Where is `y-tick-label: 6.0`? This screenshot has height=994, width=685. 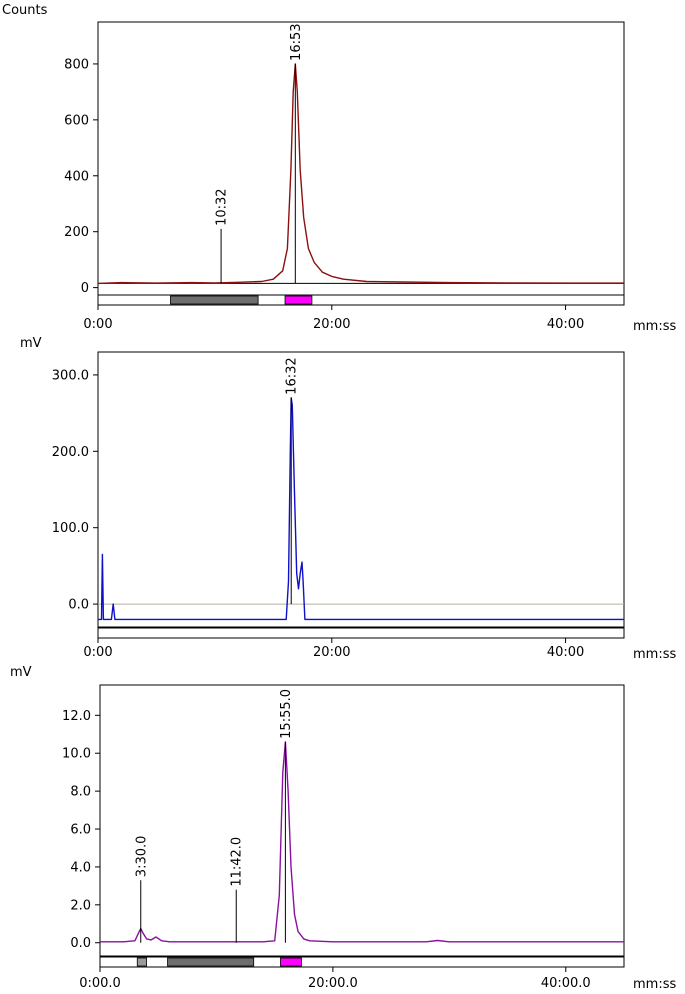 y-tick-label: 6.0 is located at coordinates (80, 830).